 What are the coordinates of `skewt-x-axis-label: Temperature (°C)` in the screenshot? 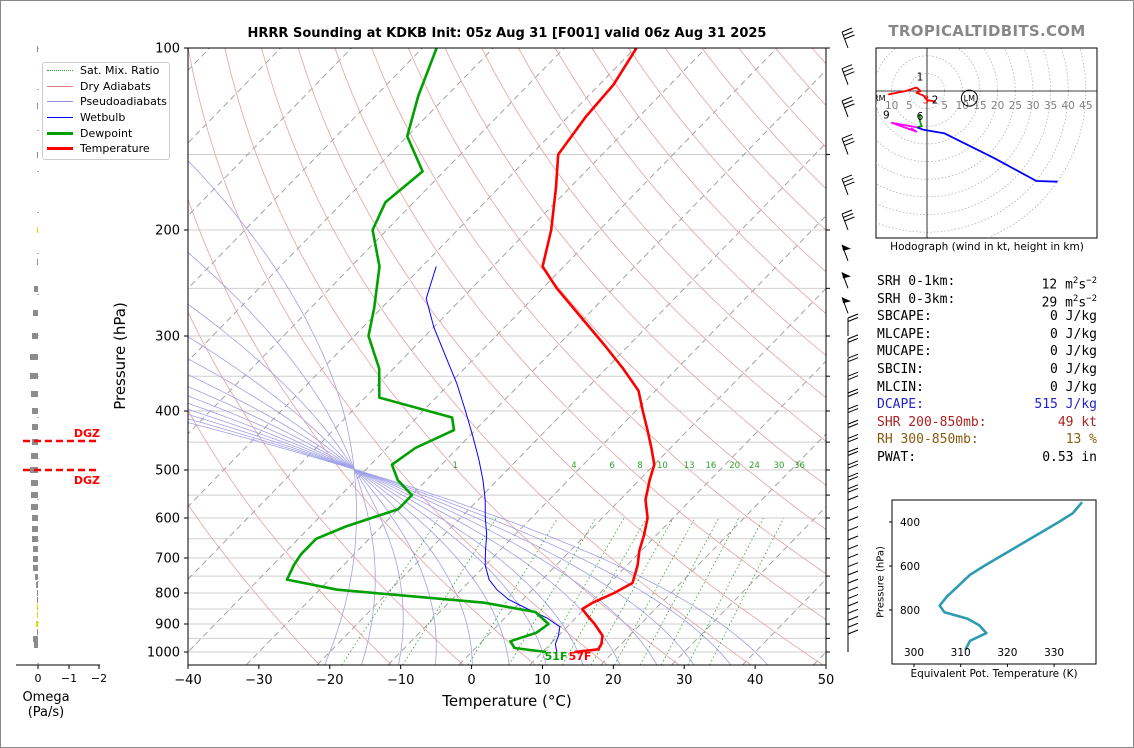 It's located at (507, 701).